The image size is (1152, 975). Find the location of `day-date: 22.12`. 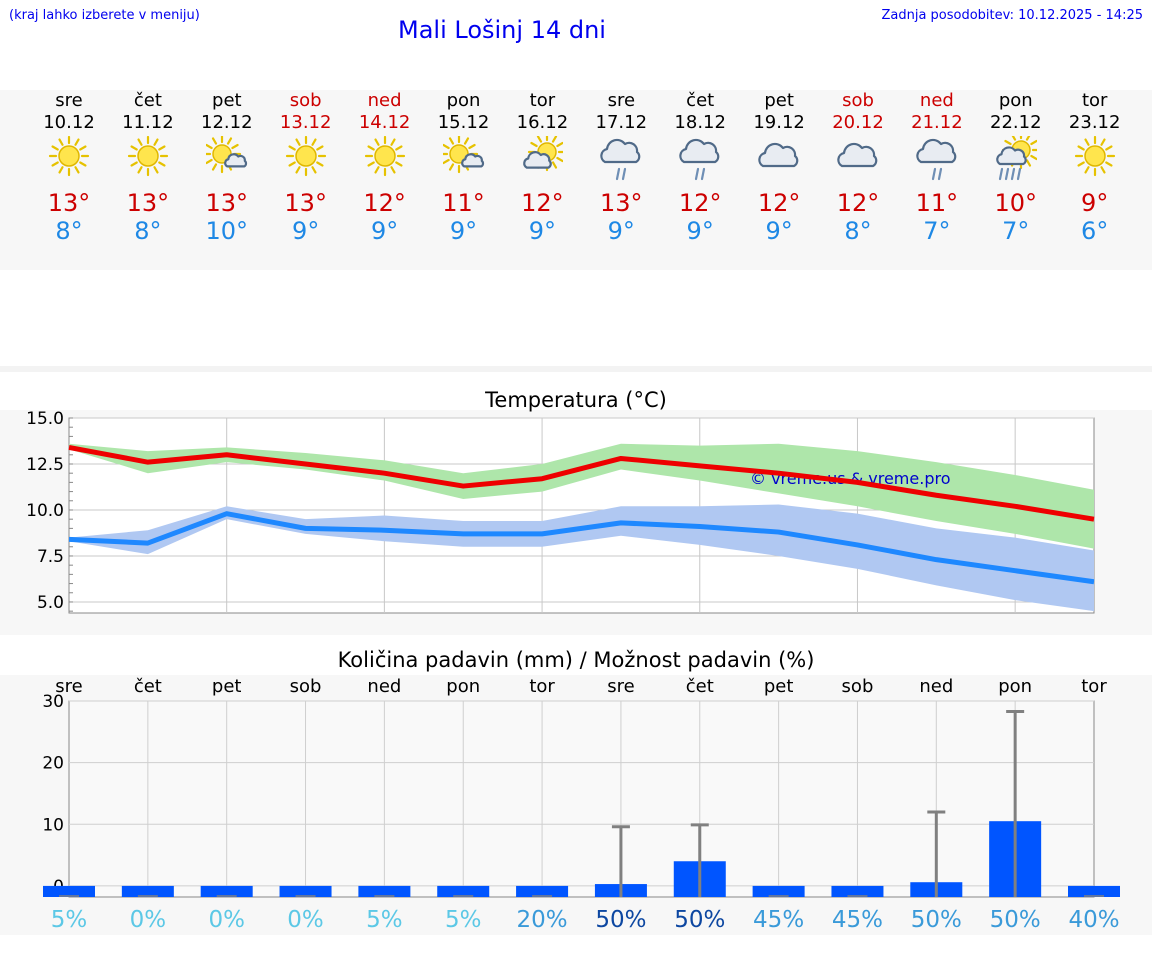

day-date: 22.12 is located at coordinates (1016, 122).